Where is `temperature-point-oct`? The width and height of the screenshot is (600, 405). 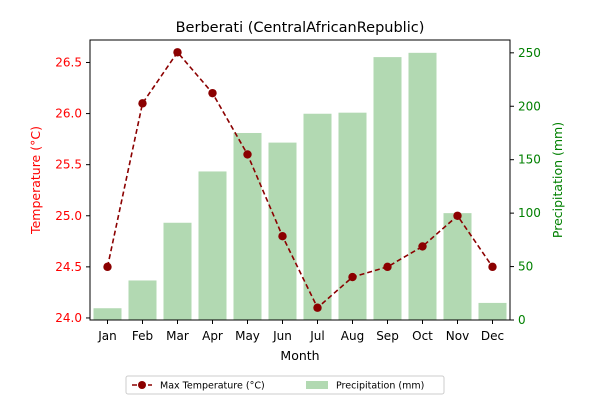
temperature-point-oct is located at coordinates (422, 246).